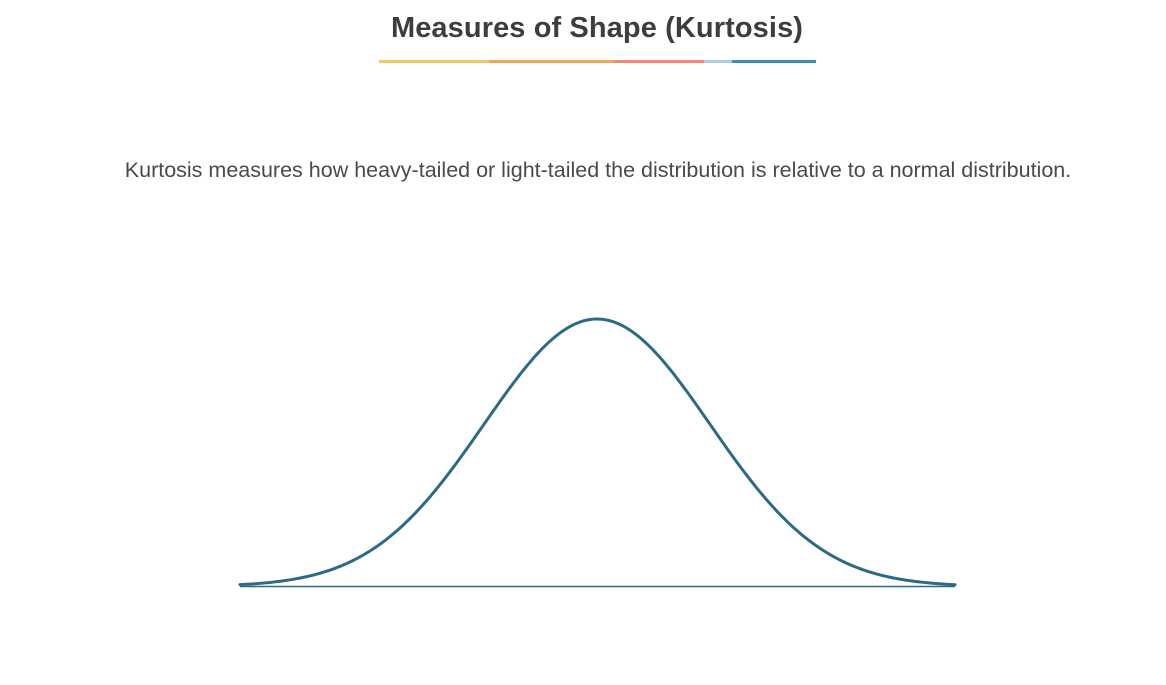 Image resolution: width=1166 pixels, height=685 pixels. What do you see at coordinates (597, 28) in the screenshot?
I see `slide-title: Measures of Shape (Kurtosis)` at bounding box center [597, 28].